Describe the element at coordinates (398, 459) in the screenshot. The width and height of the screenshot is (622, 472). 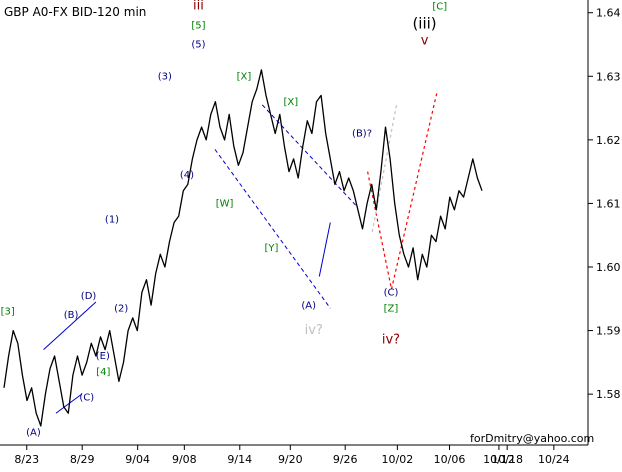
I see `x-tick-label: 10/02` at that location.